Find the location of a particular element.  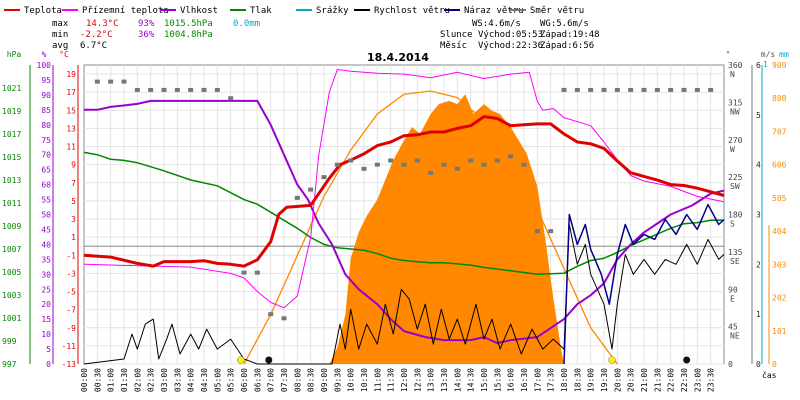

pct-tick: 10 is located at coordinates (46, 334).